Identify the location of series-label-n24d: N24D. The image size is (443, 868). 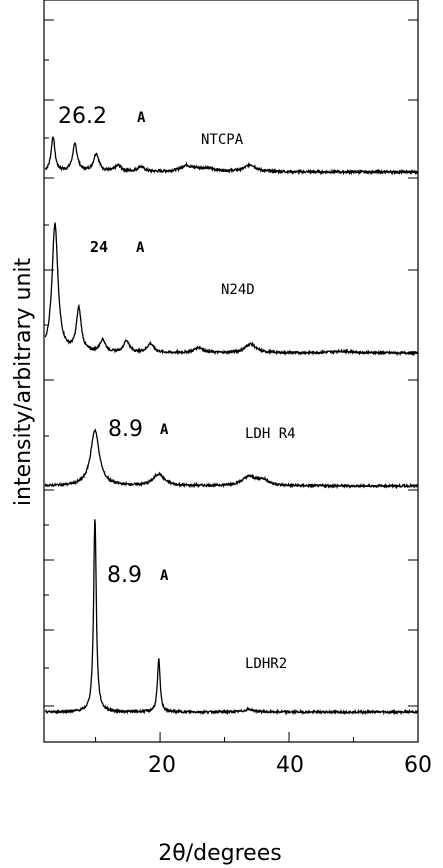
(238, 290).